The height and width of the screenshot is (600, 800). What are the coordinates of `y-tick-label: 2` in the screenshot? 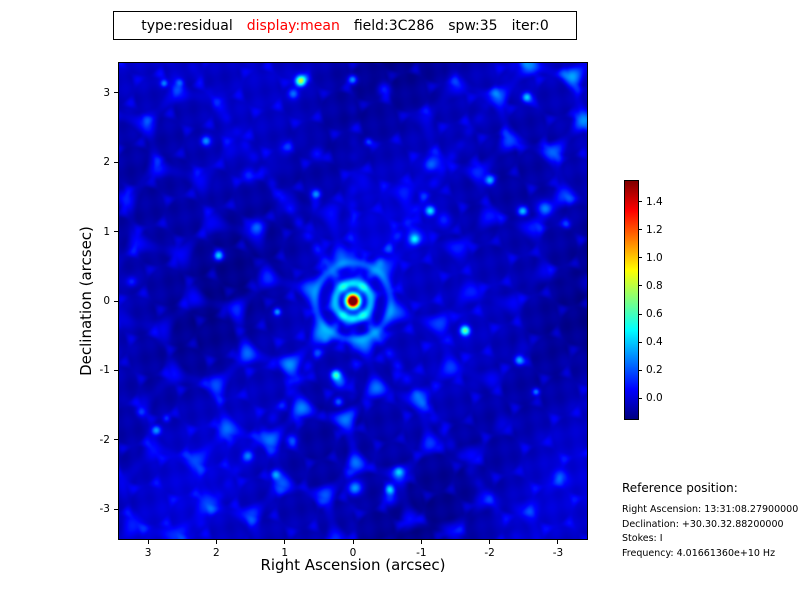 It's located at (106, 162).